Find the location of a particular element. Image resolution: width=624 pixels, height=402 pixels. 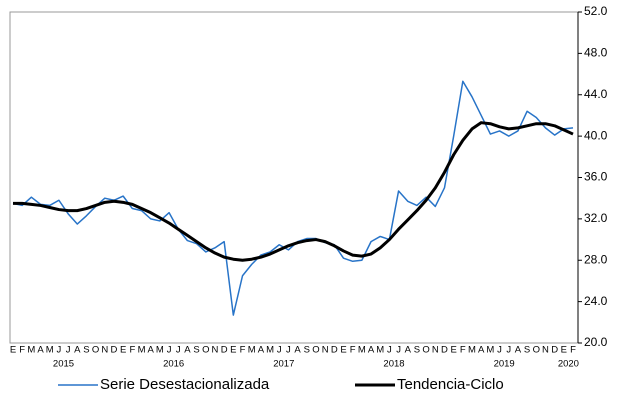

y-tick-label: 24.0 is located at coordinates (596, 301).